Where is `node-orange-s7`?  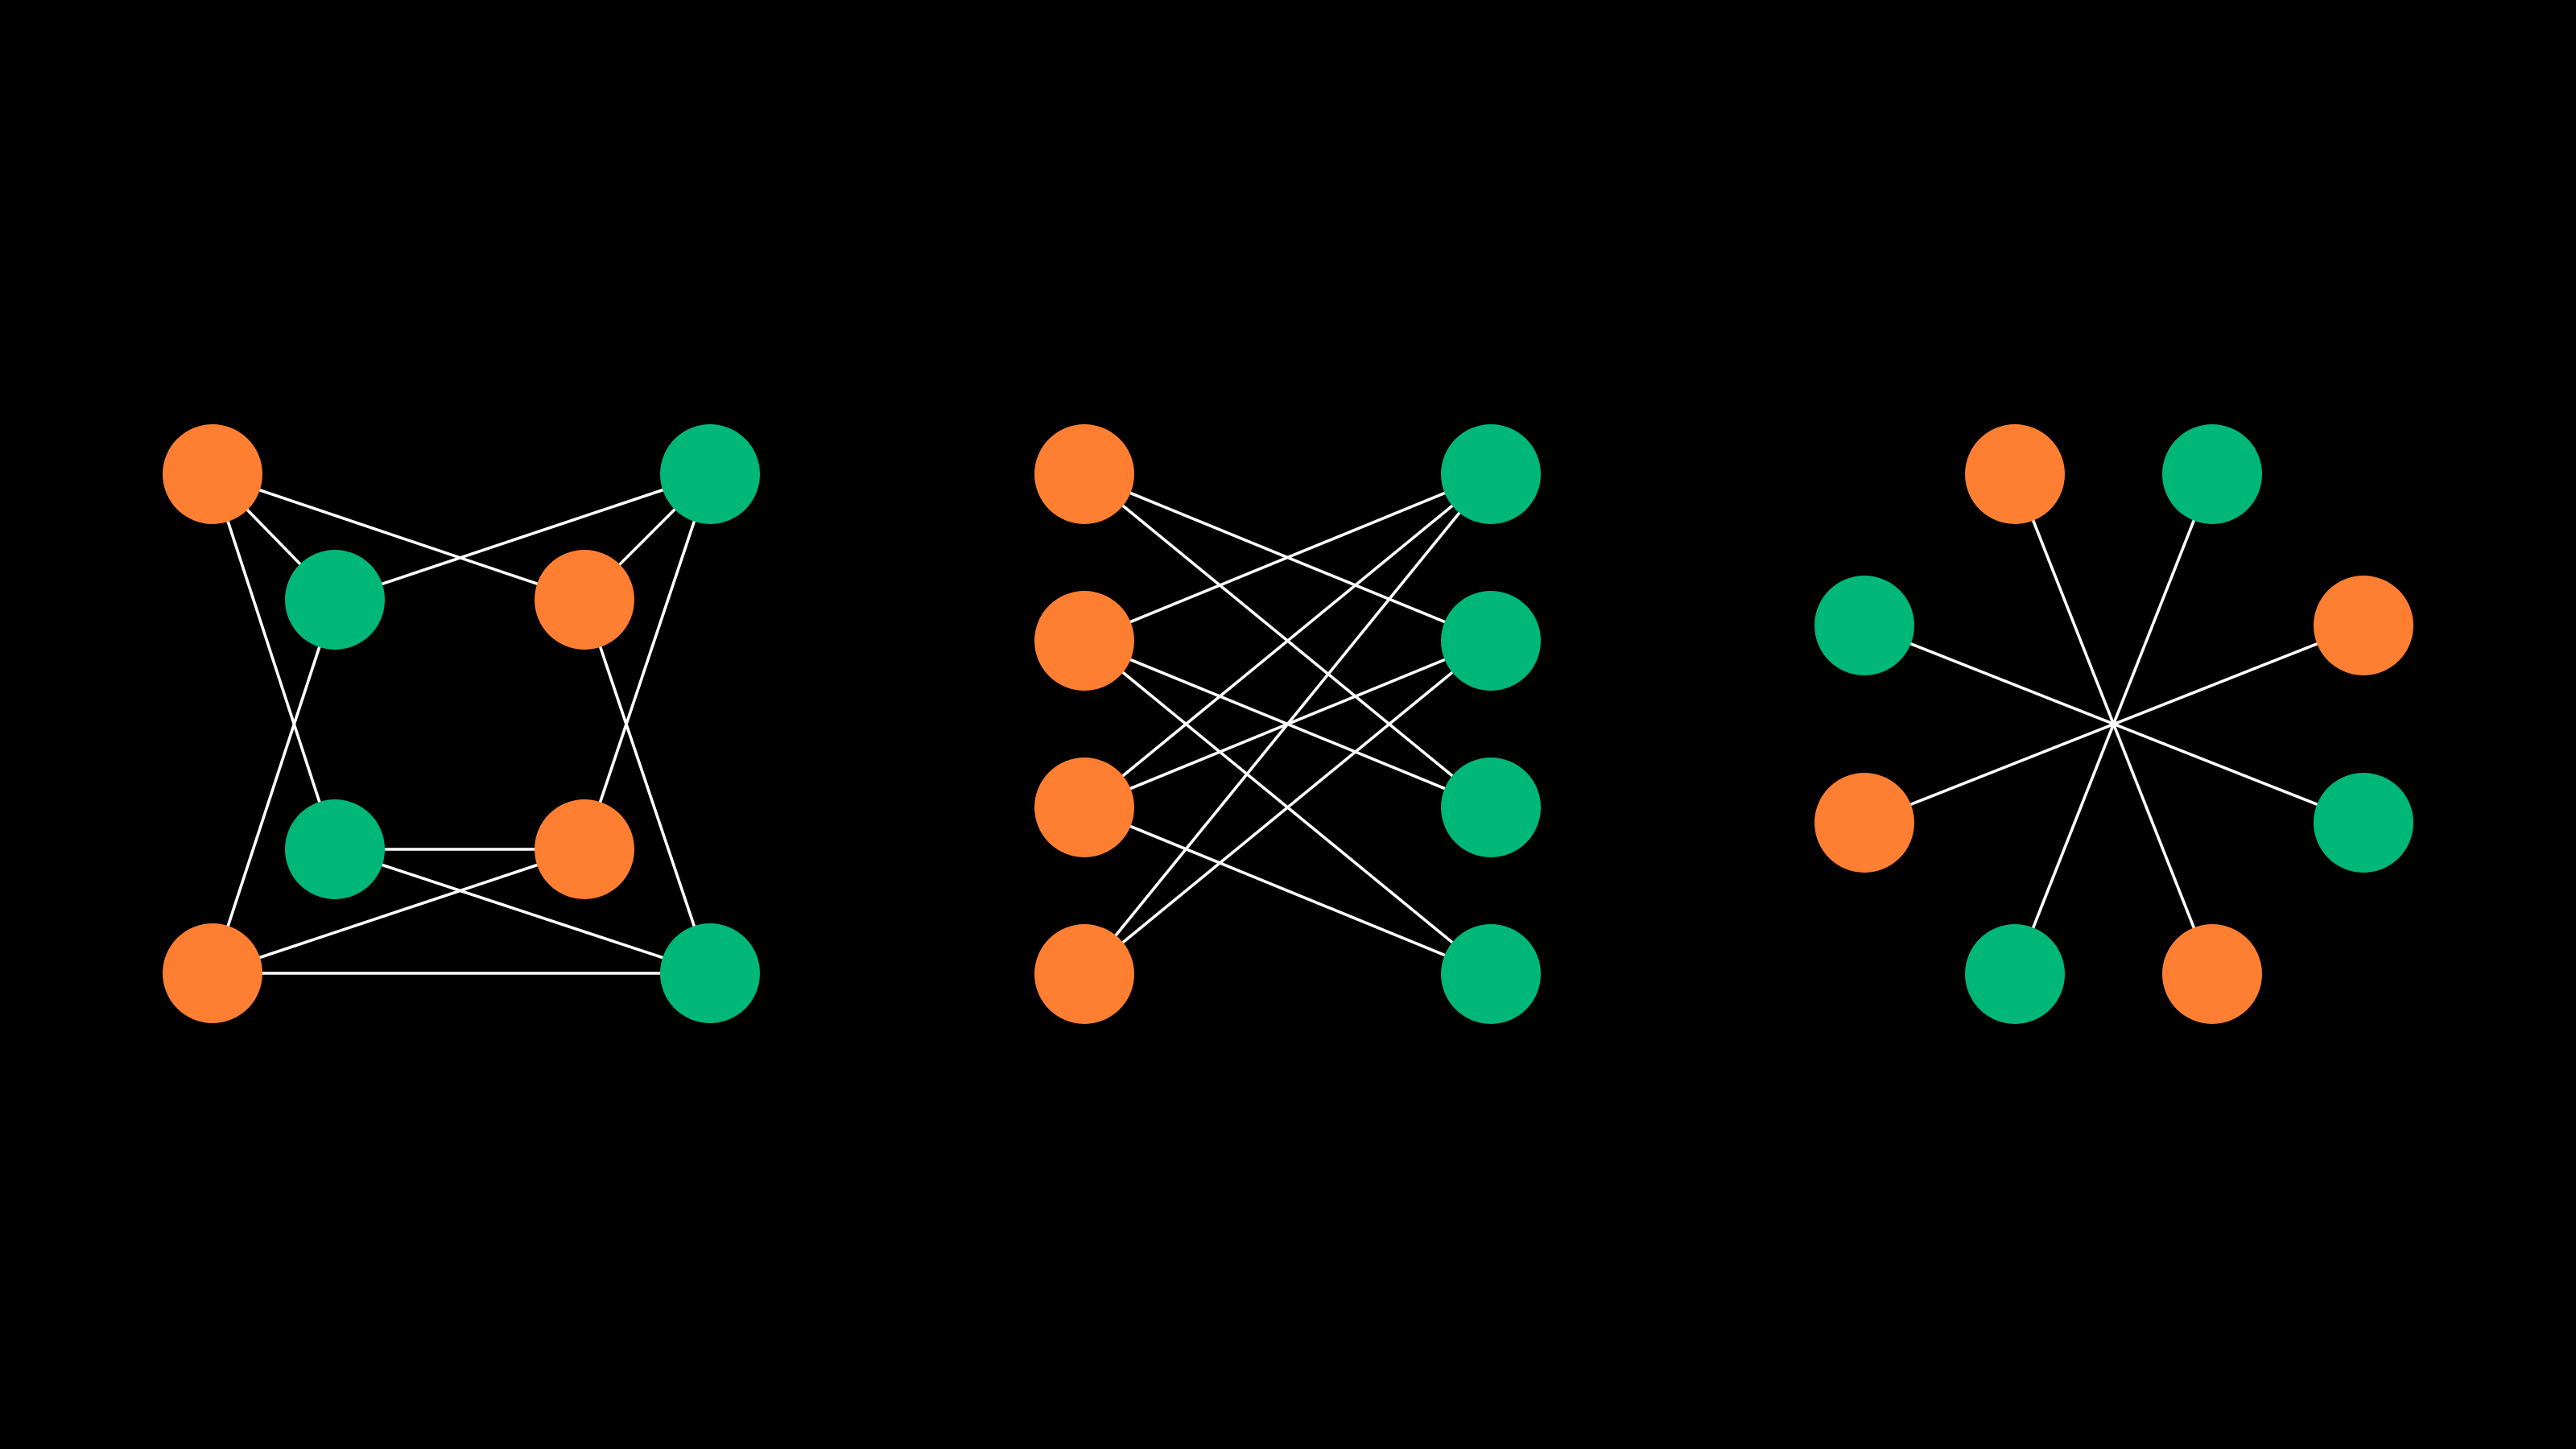
node-orange-s7 is located at coordinates (1864, 823).